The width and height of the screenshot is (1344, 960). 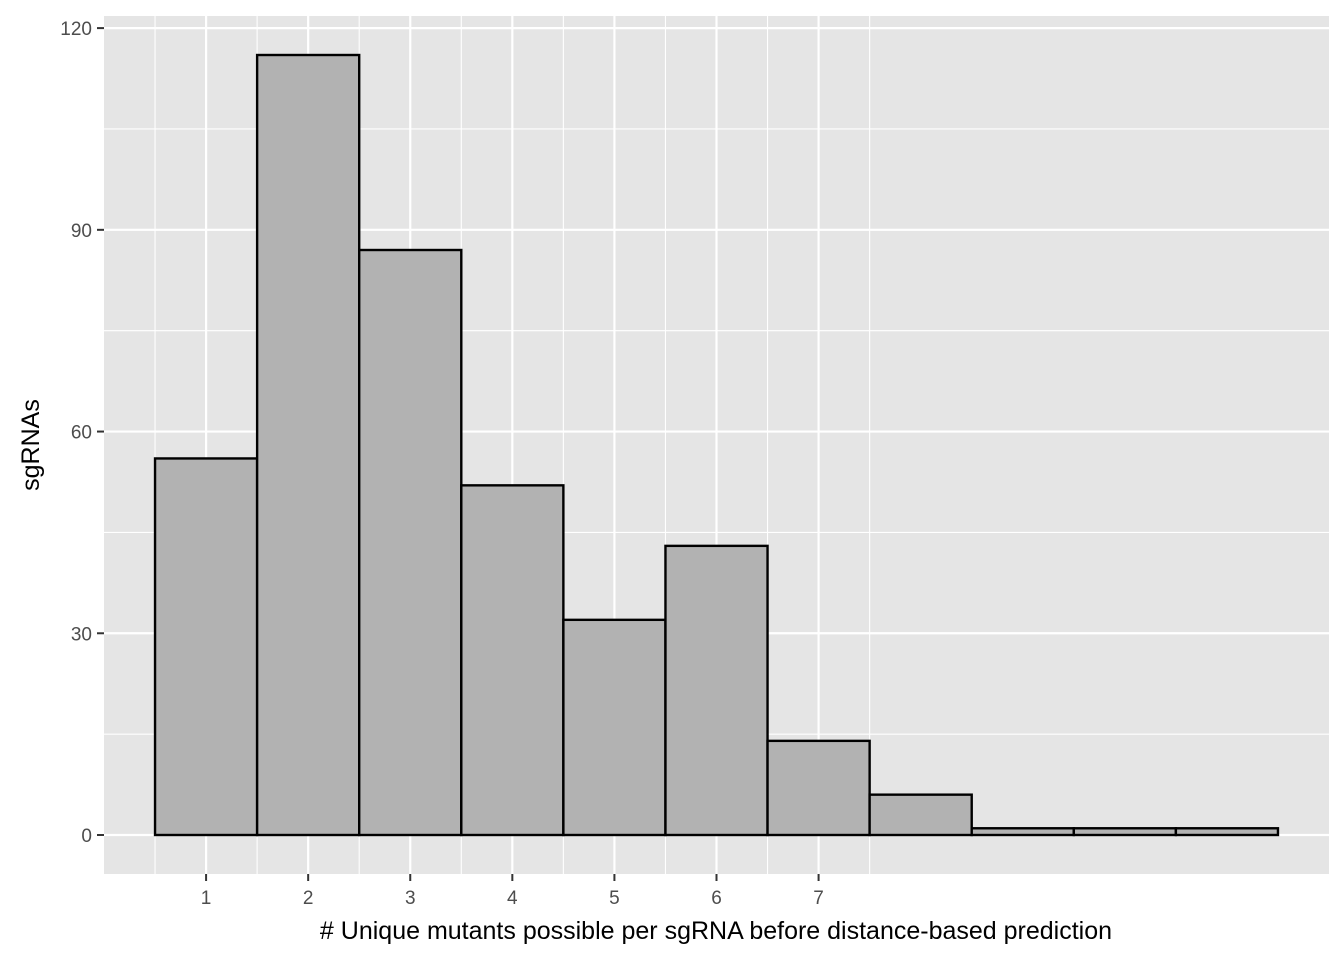 I want to click on y-axis: 0 30 60 90 120, so click(x=82, y=433).